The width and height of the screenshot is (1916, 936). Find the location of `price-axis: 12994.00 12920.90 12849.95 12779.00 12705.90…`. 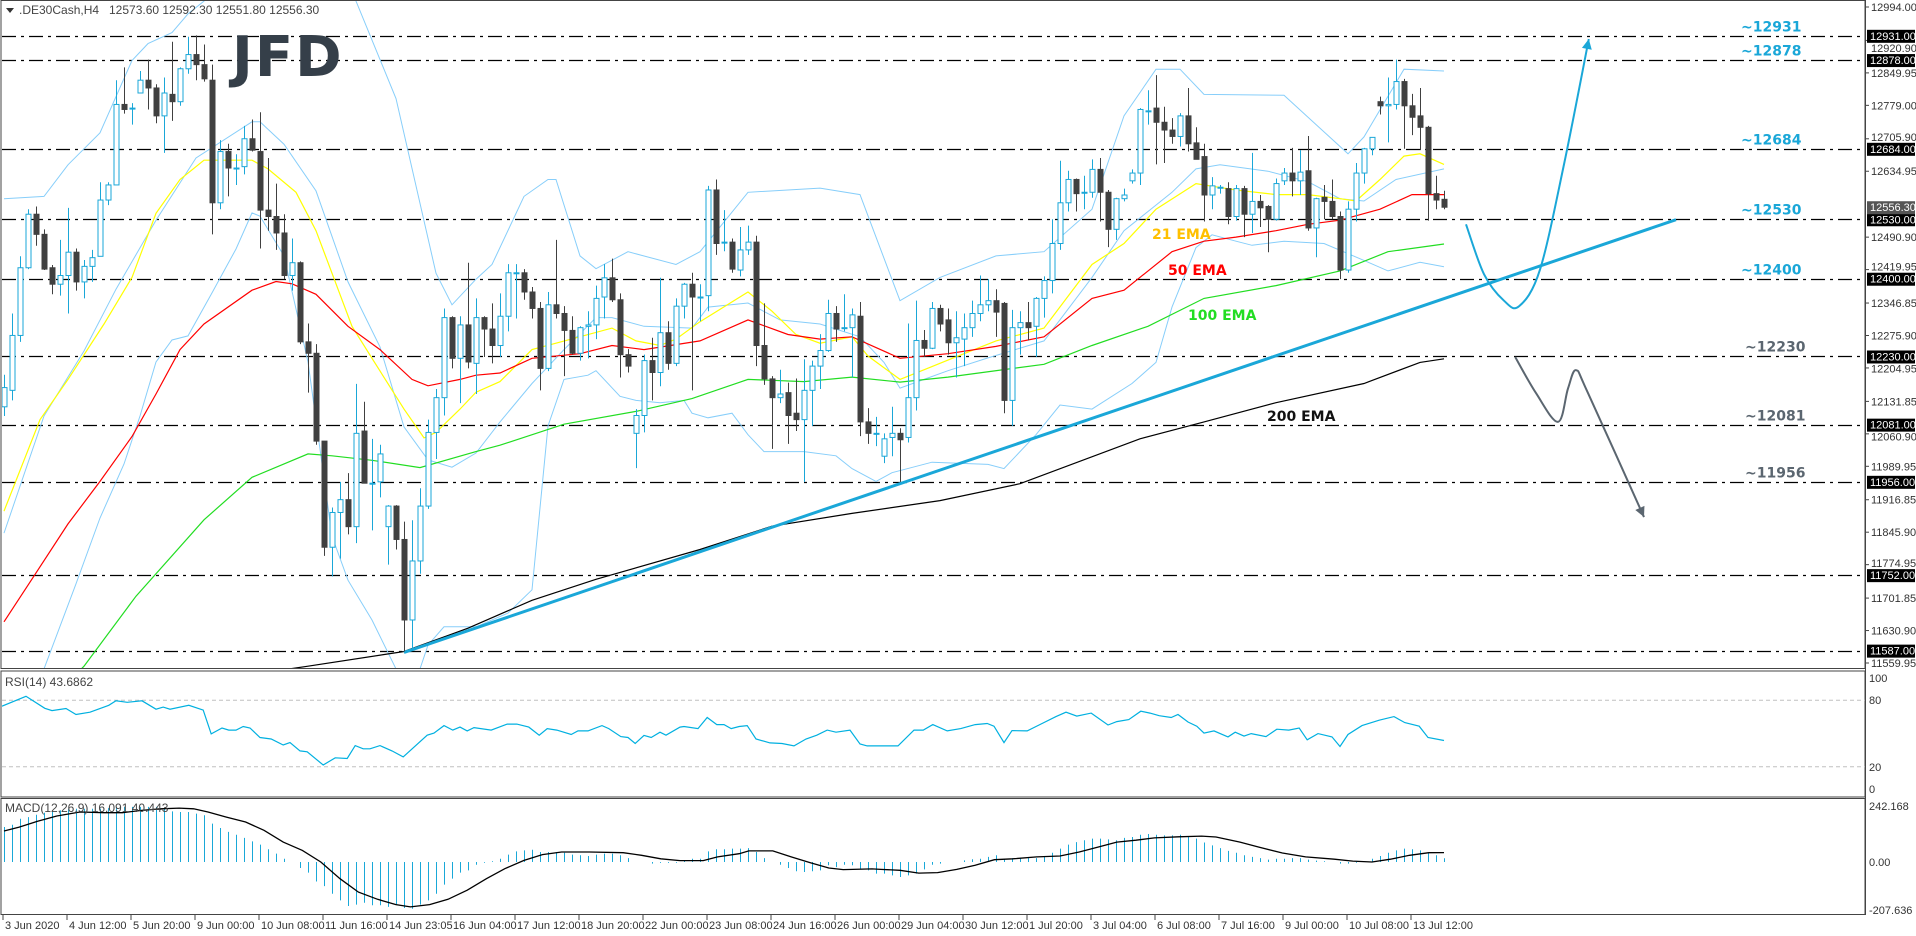

price-axis: 12994.00 12920.90 12849.95 12779.00 12705.90… is located at coordinates (1890, 458).